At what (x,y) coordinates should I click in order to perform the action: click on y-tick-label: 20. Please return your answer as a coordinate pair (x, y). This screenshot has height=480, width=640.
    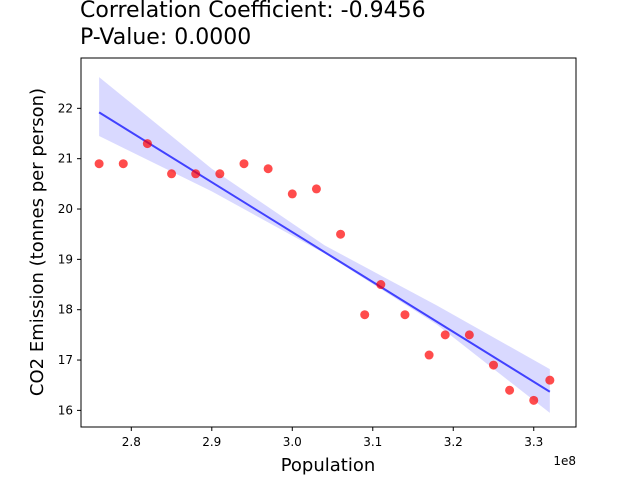
    Looking at the image, I should click on (65, 209).